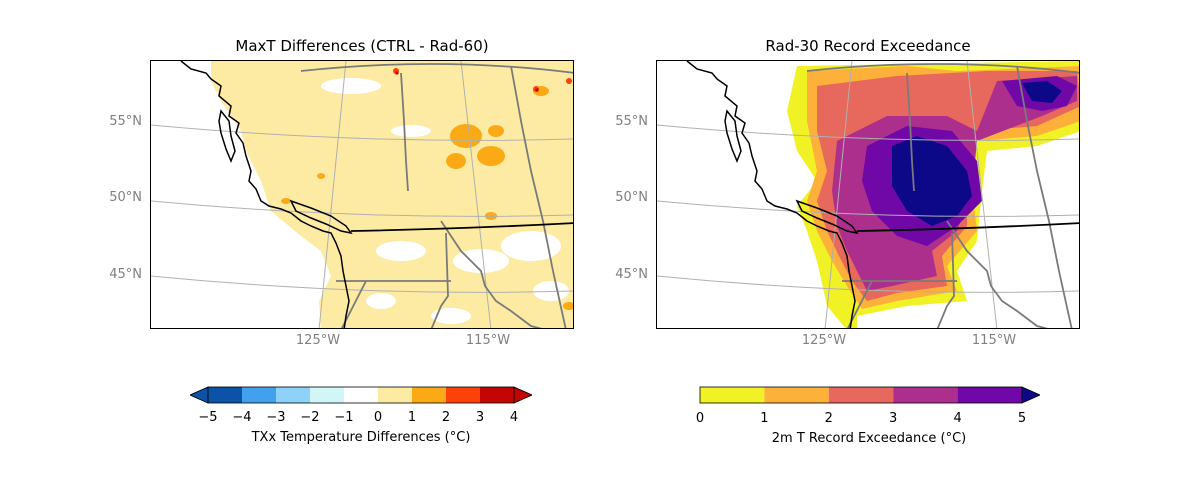 The height and width of the screenshot is (500, 1200). What do you see at coordinates (461, 227) in the screenshot?
I see `left-us-canada-border` at bounding box center [461, 227].